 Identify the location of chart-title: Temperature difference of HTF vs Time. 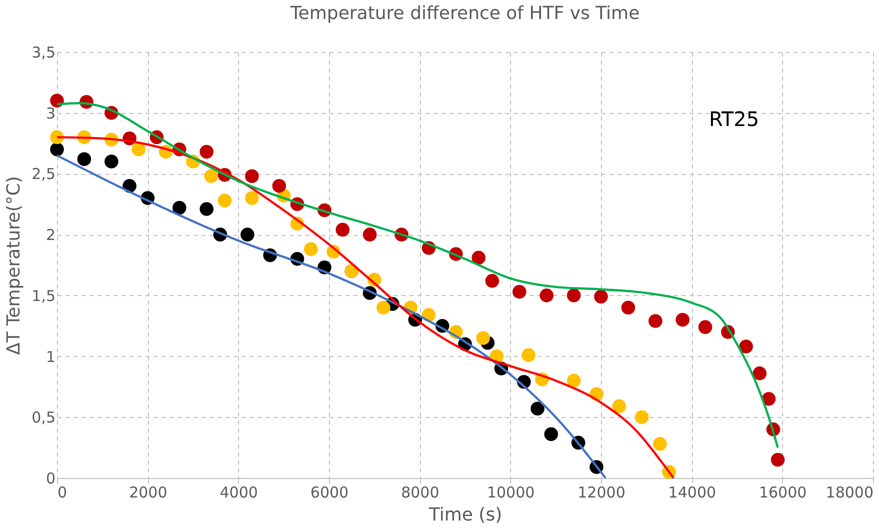
(464, 13).